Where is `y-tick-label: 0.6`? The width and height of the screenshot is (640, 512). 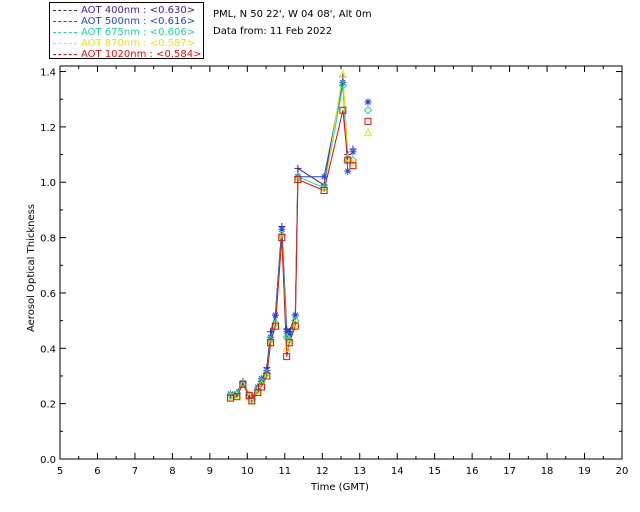
y-tick-label: 0.6 is located at coordinates (48, 294).